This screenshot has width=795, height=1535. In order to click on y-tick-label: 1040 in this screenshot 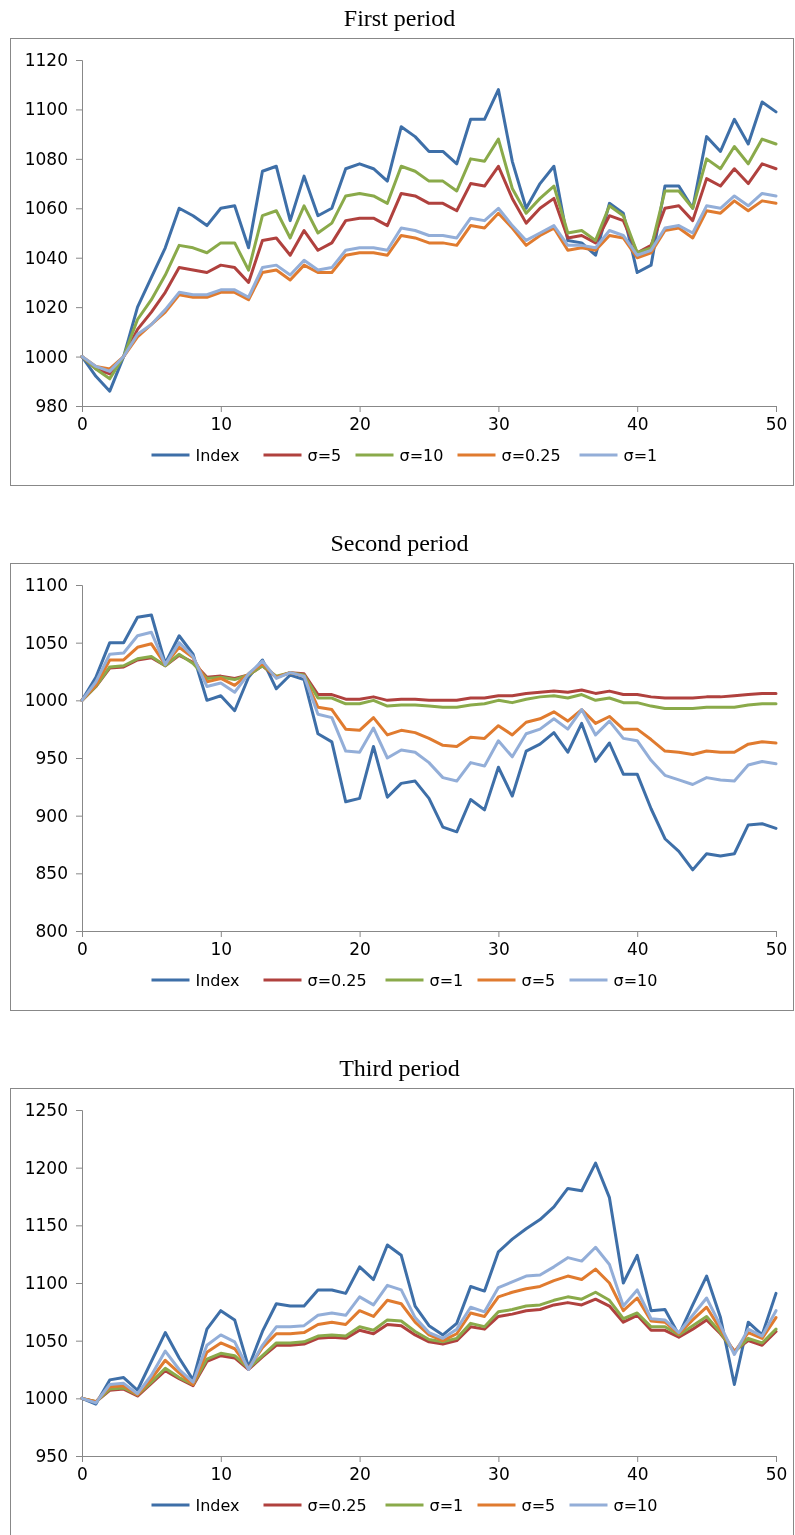, I will do `click(46, 257)`.